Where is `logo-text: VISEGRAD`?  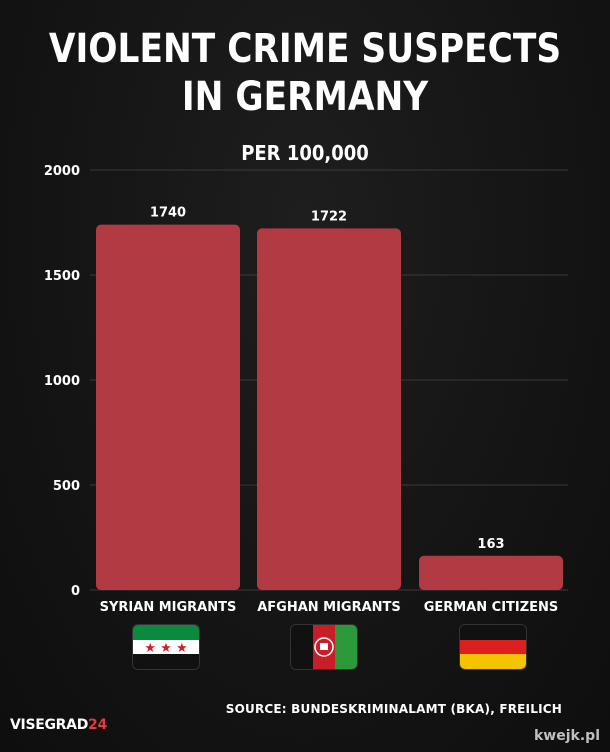 logo-text: VISEGRAD is located at coordinates (49, 725).